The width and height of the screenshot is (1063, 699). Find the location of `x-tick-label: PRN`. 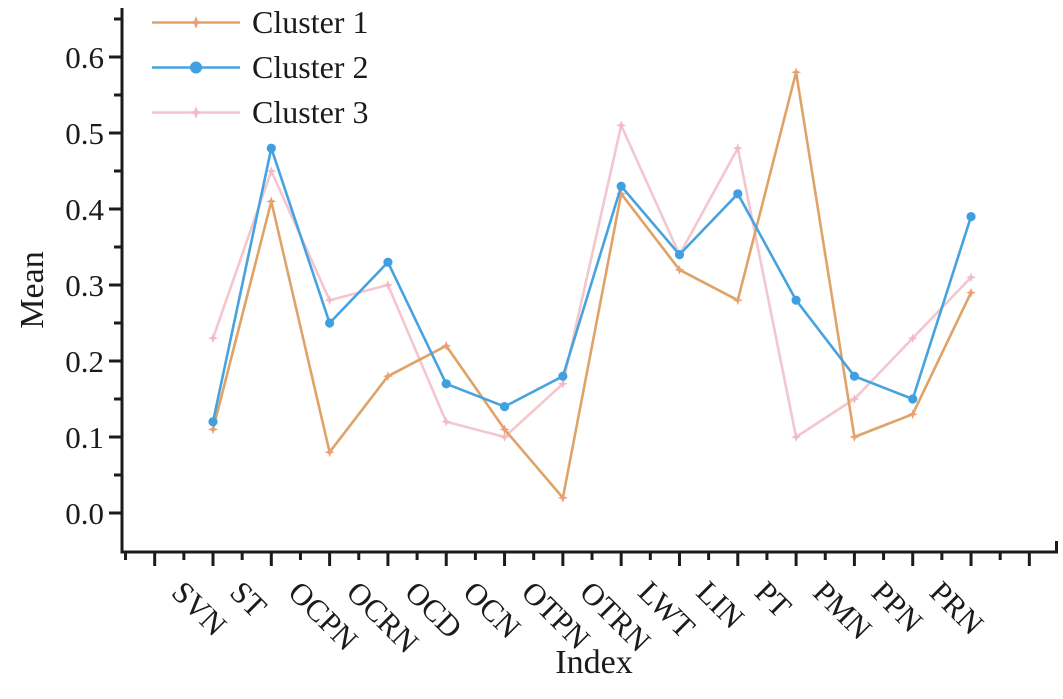

x-tick-label: PRN is located at coordinates (956, 607).